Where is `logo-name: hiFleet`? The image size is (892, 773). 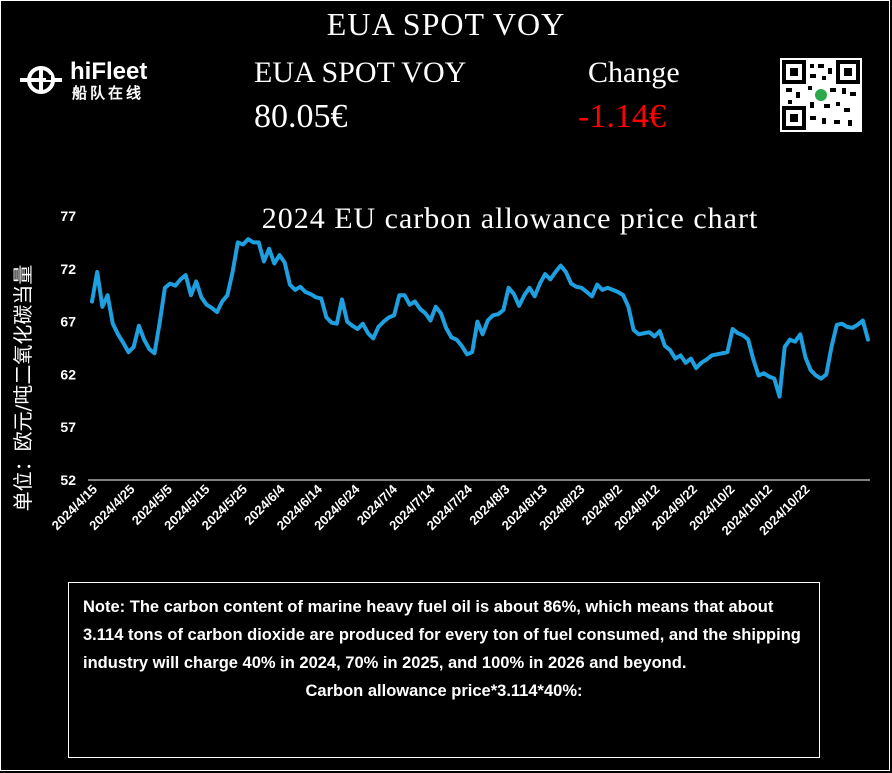
logo-name: hiFleet is located at coordinates (109, 71).